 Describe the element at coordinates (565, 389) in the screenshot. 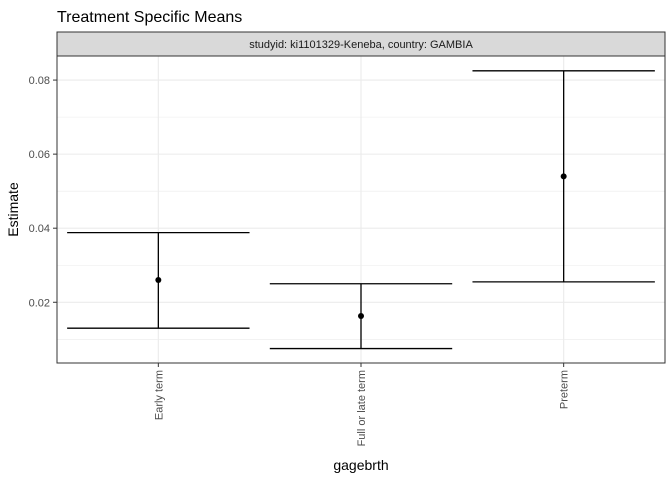

I see `x-tick-label: Preterm` at that location.